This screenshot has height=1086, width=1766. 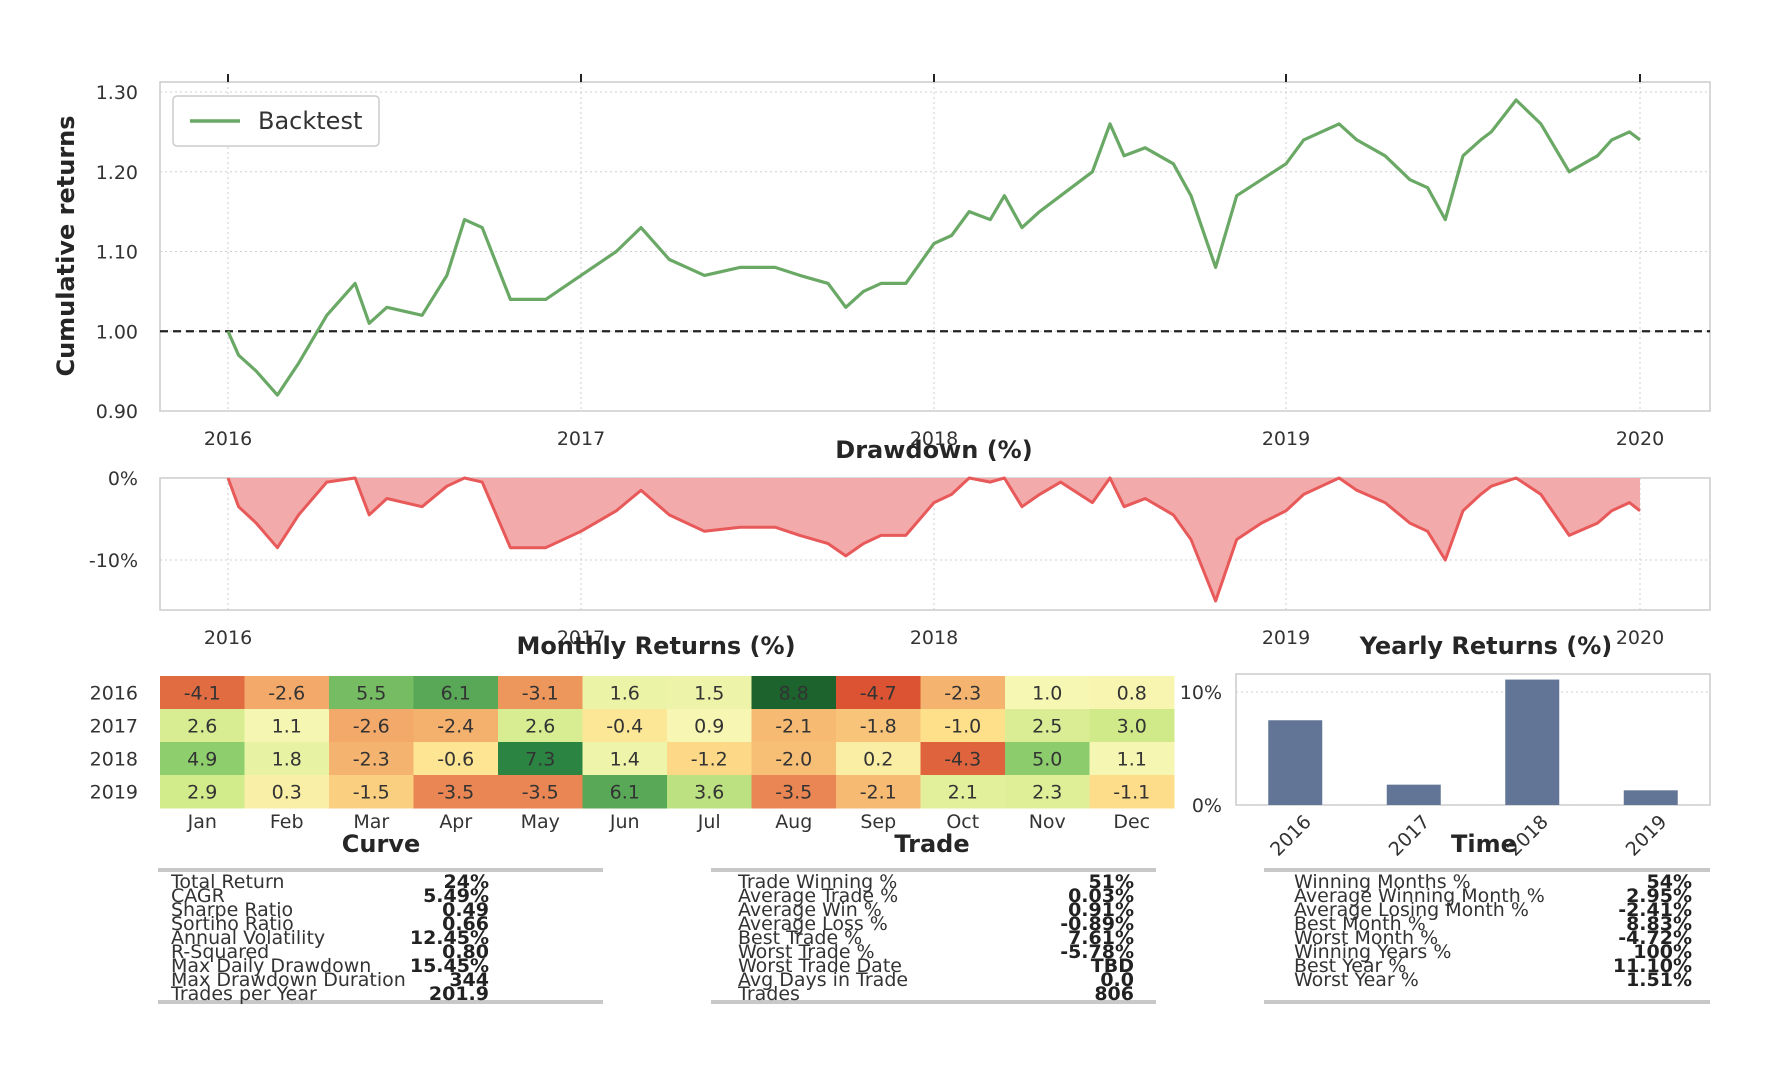 What do you see at coordinates (1655, 938) in the screenshot?
I see `stat-value: -4.72%` at bounding box center [1655, 938].